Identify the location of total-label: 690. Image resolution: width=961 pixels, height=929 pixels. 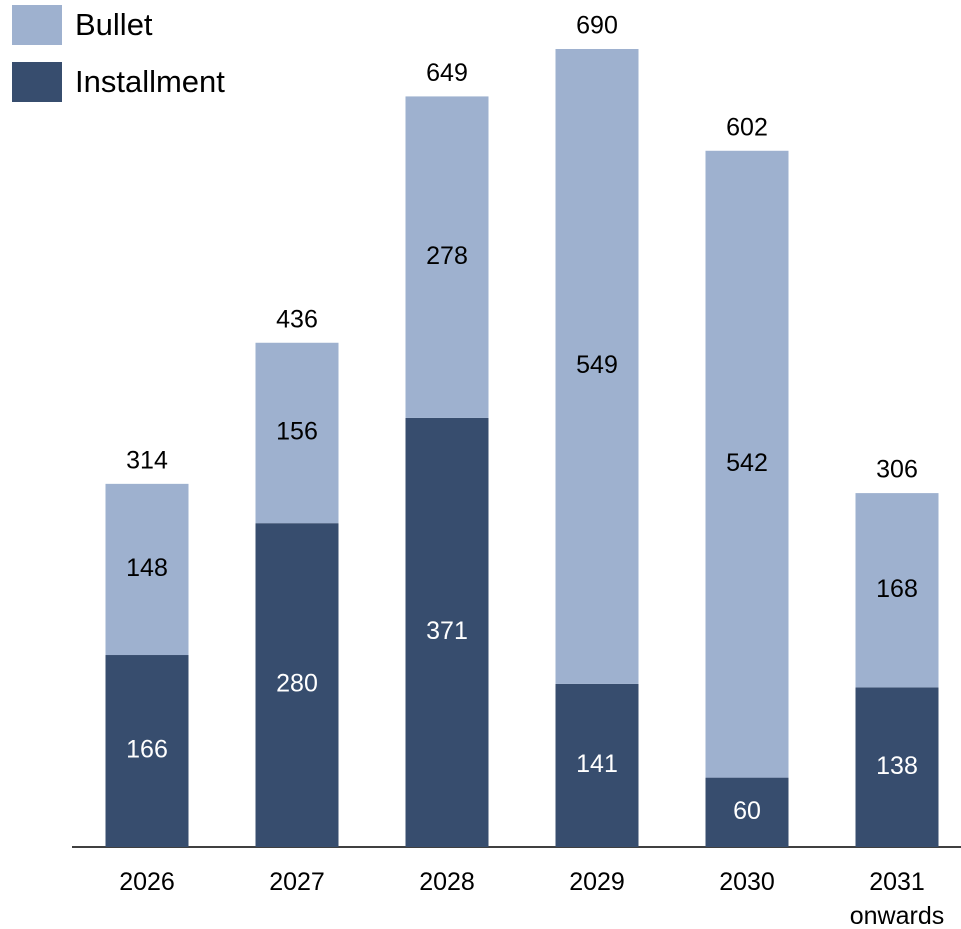
(597, 26).